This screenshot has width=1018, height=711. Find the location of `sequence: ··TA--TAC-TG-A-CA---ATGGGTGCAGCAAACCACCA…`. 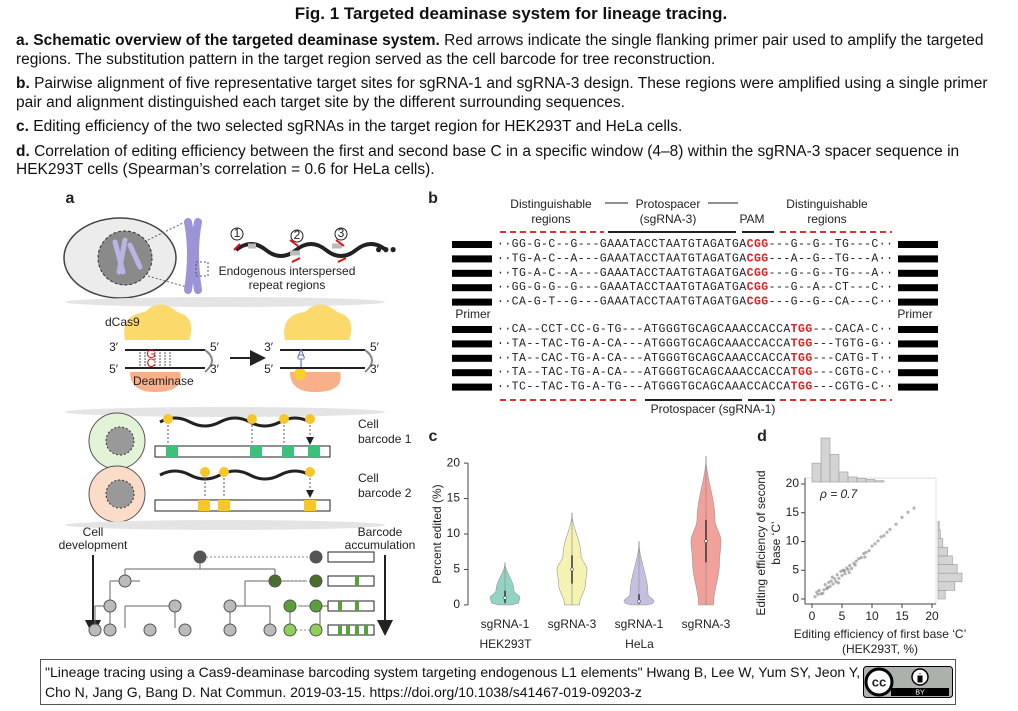

sequence: ··TA--TAC-TG-A-CA---ATGGGTGCAGCAAACCACCA… is located at coordinates (695, 372).